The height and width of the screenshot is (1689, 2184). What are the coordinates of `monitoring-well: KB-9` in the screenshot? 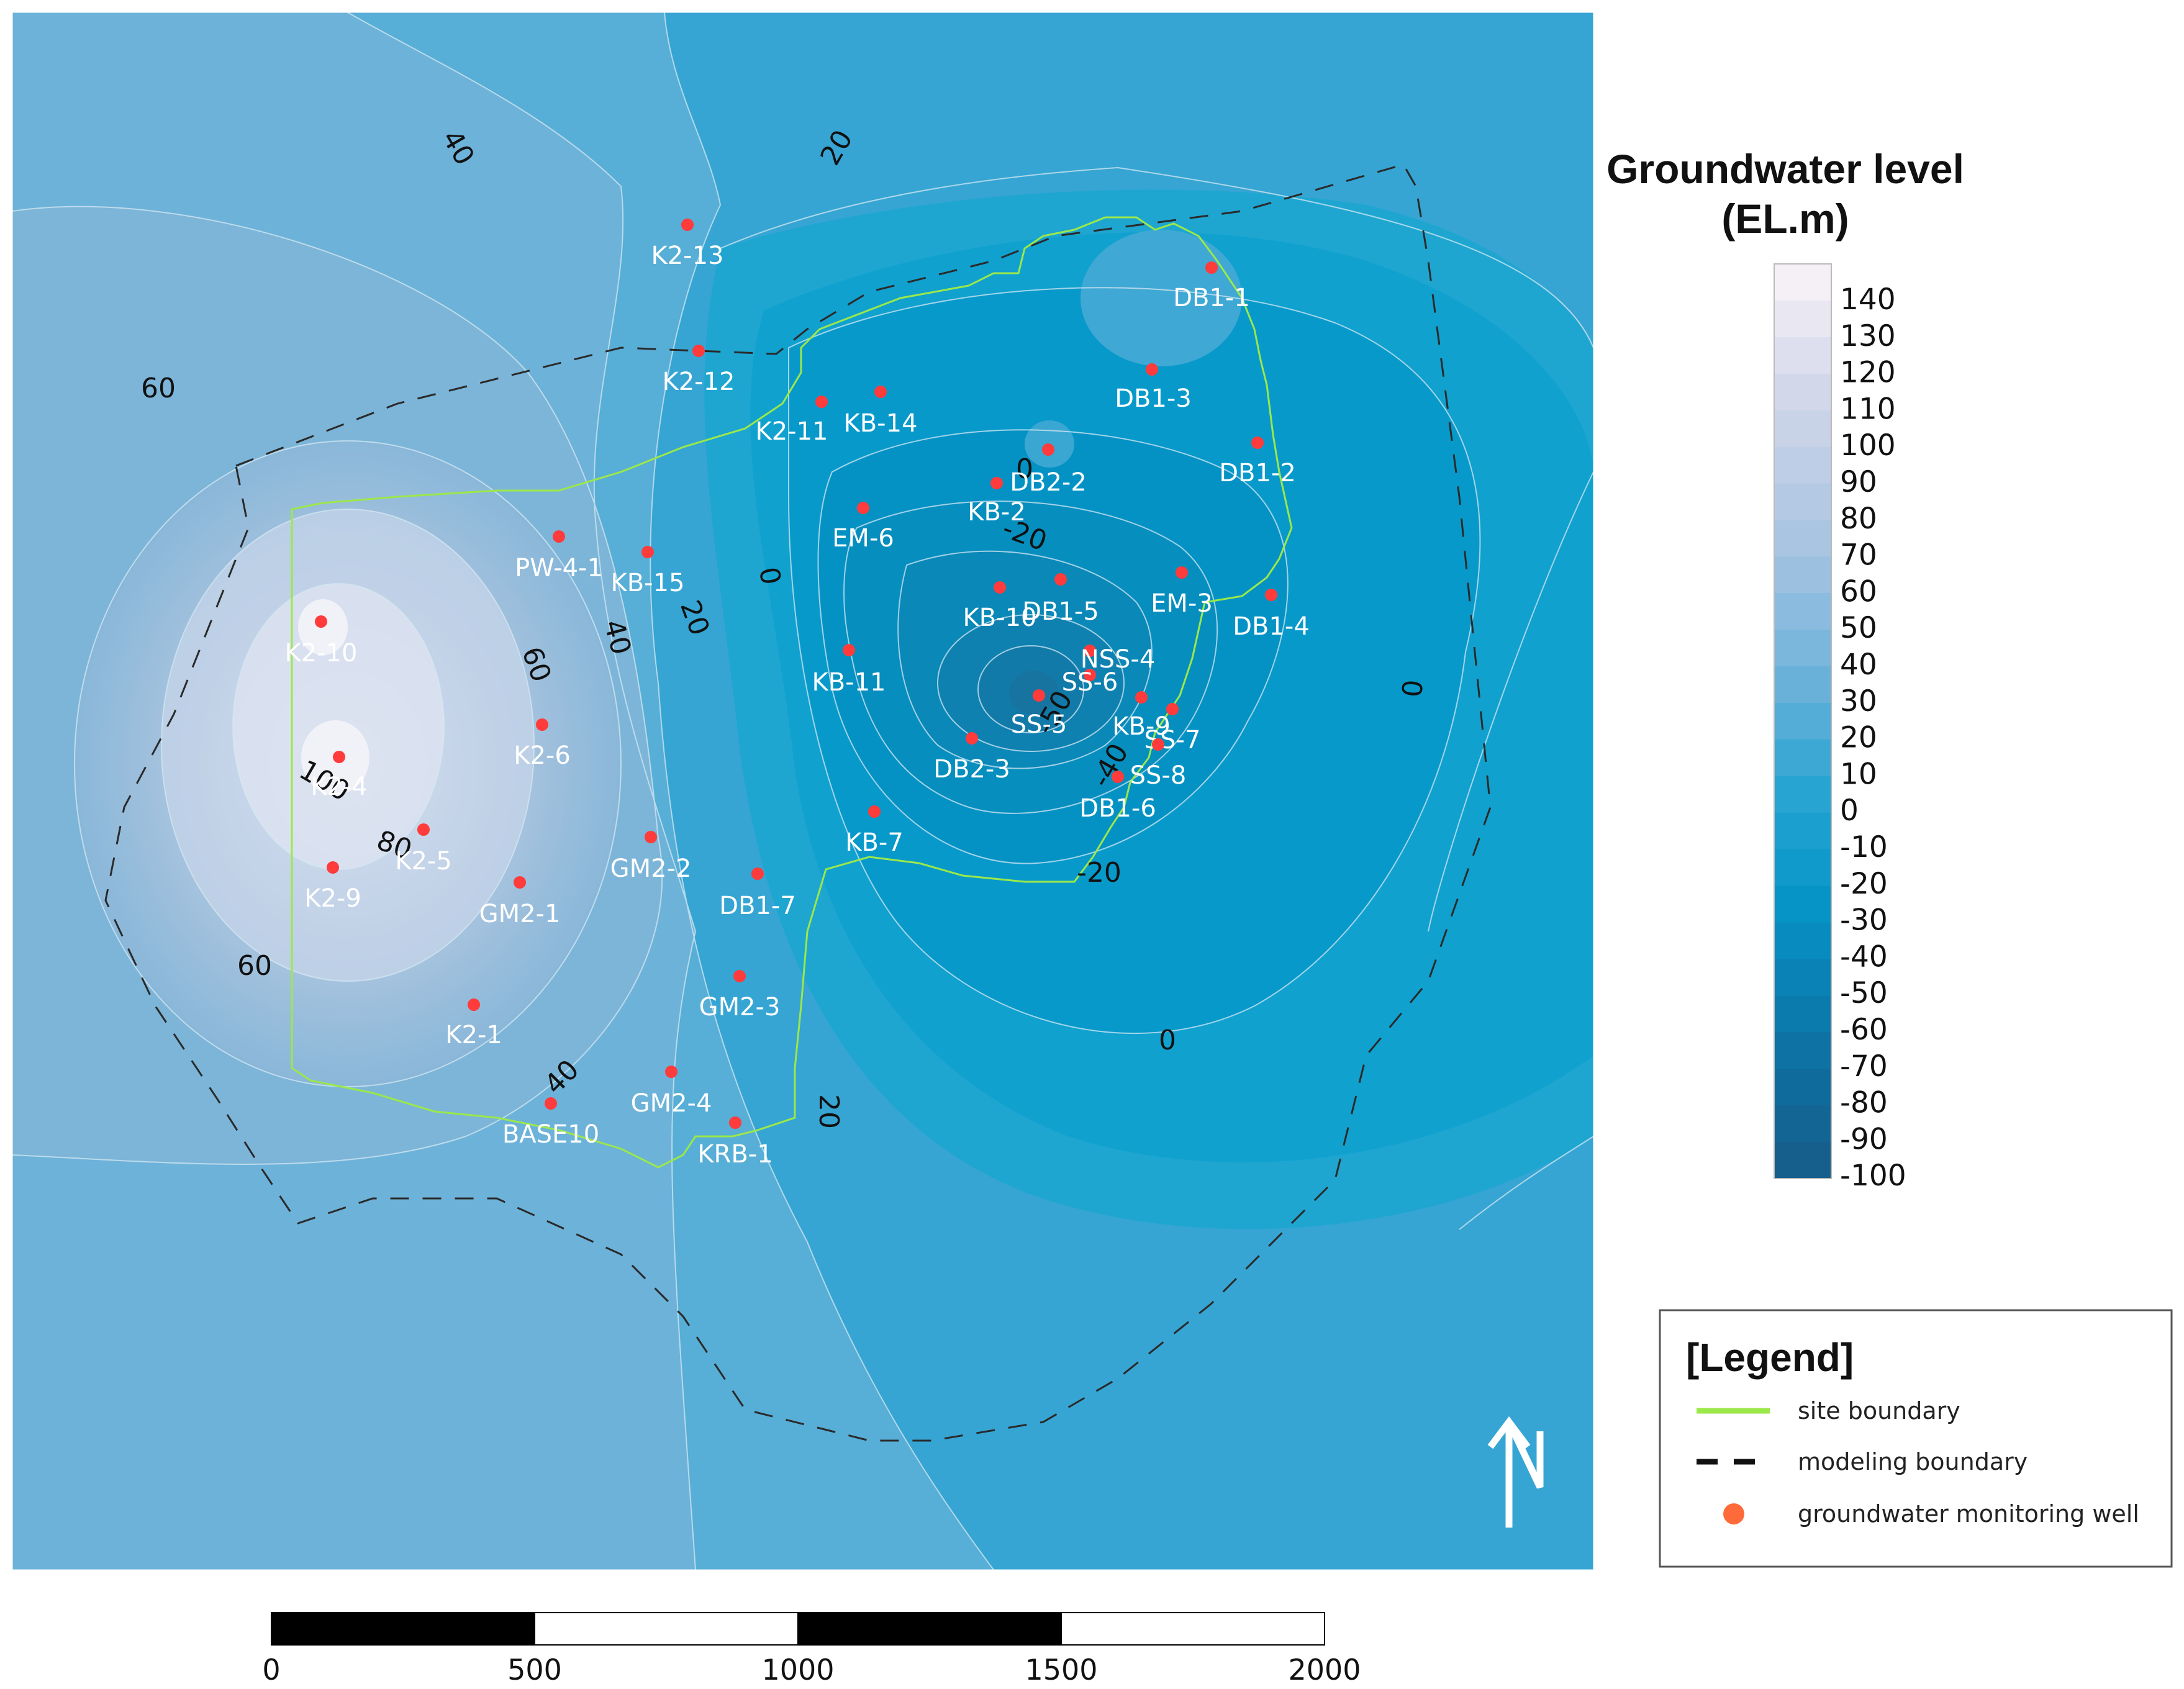 It's located at (1141, 716).